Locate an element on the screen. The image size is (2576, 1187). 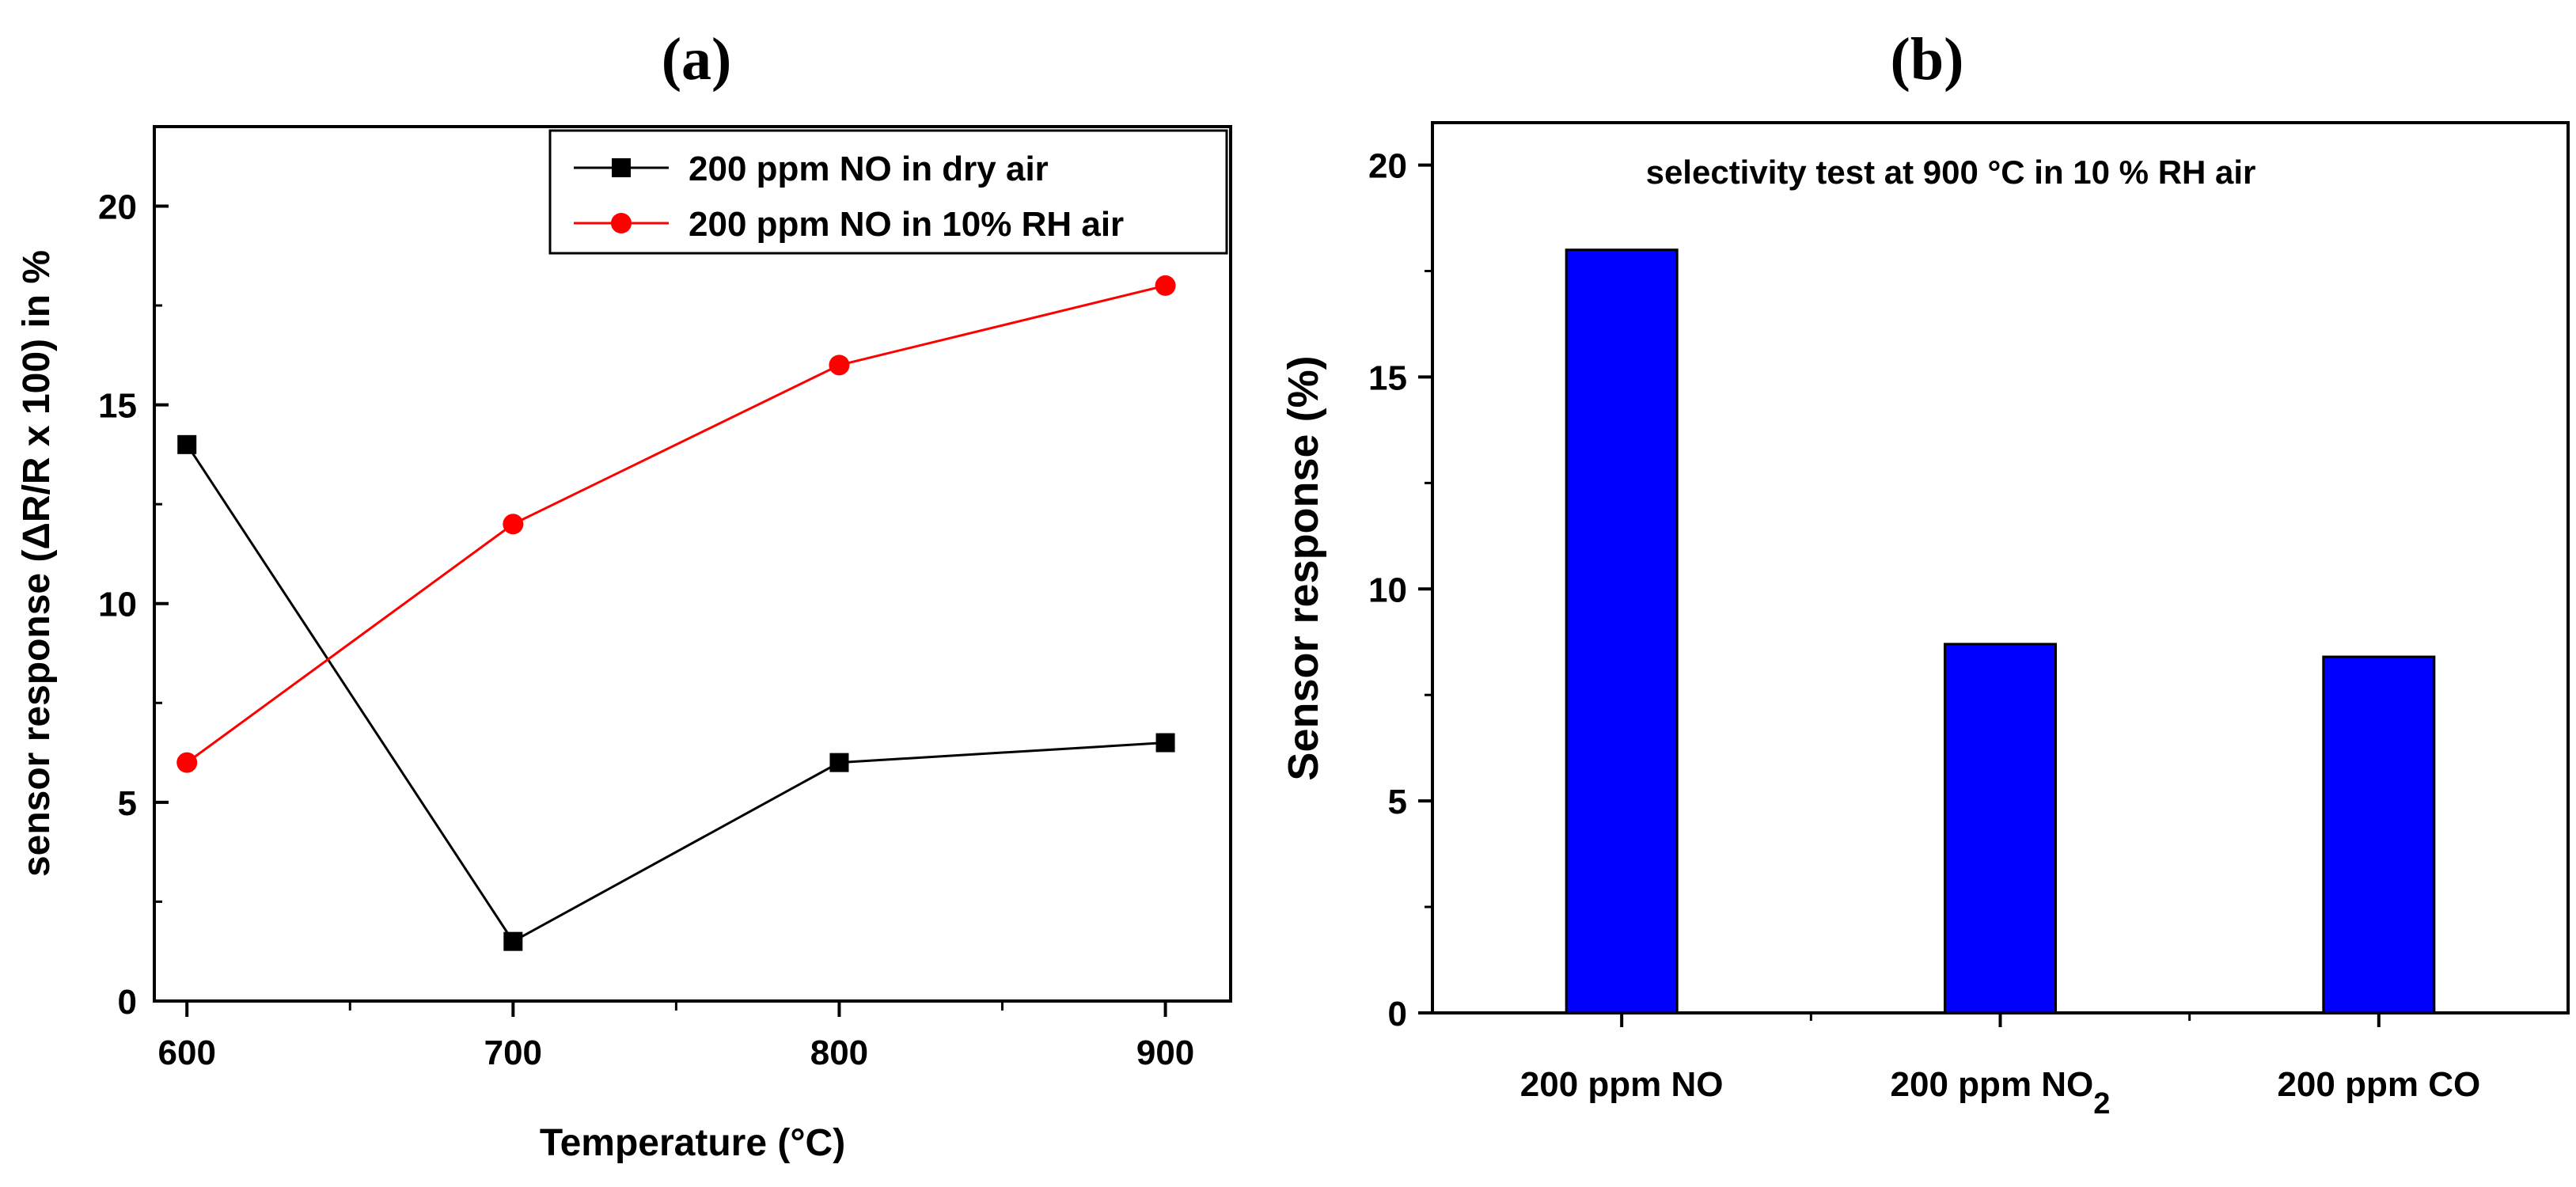
panel-a-x-tick-label: 600 is located at coordinates (187, 1052).